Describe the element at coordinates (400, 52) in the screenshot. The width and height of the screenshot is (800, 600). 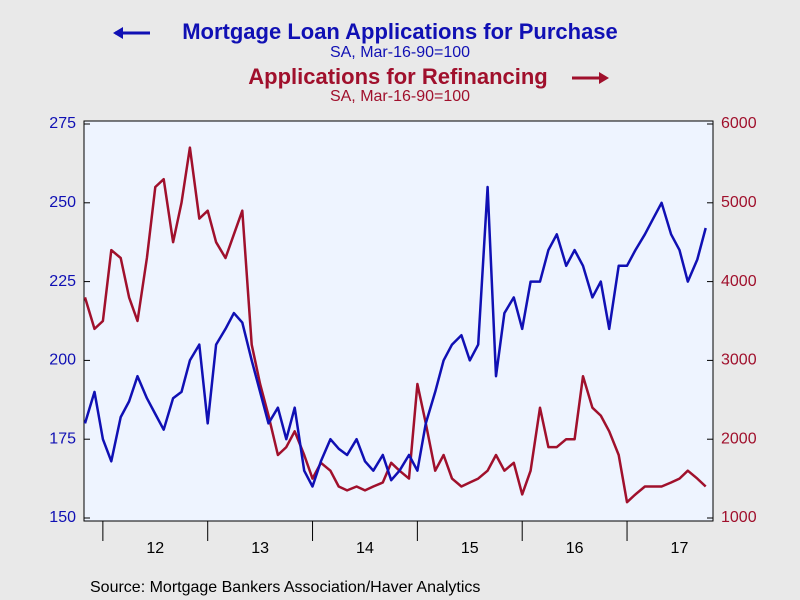
I see `subtitle-purchase: SA, Mar-16-90=100` at that location.